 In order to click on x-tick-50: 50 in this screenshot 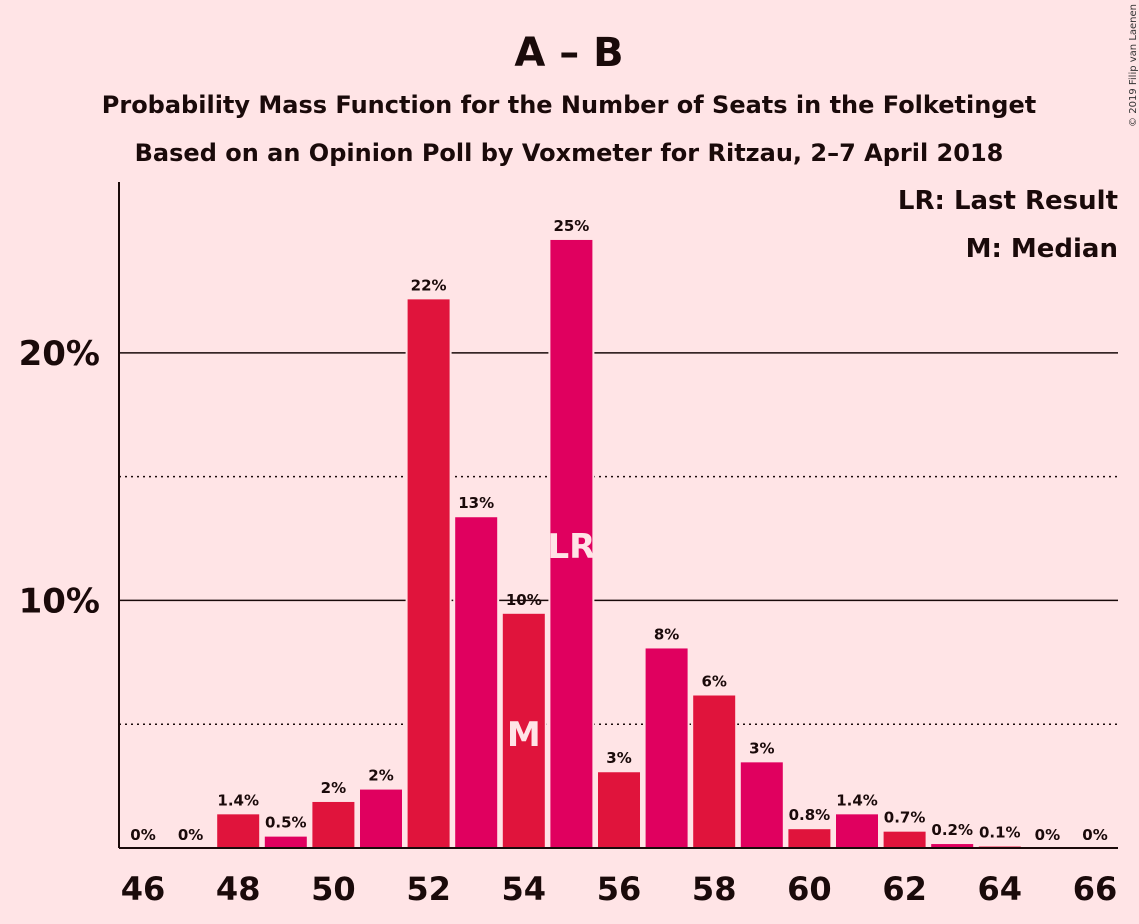, I will do `click(333, 889)`.